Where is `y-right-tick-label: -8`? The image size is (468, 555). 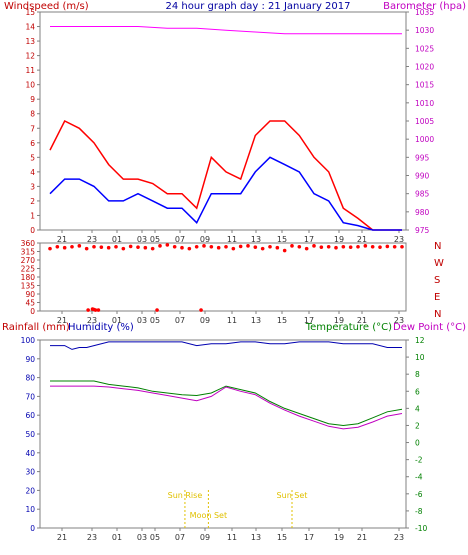 y-right-tick-label: -8 is located at coordinates (419, 511).